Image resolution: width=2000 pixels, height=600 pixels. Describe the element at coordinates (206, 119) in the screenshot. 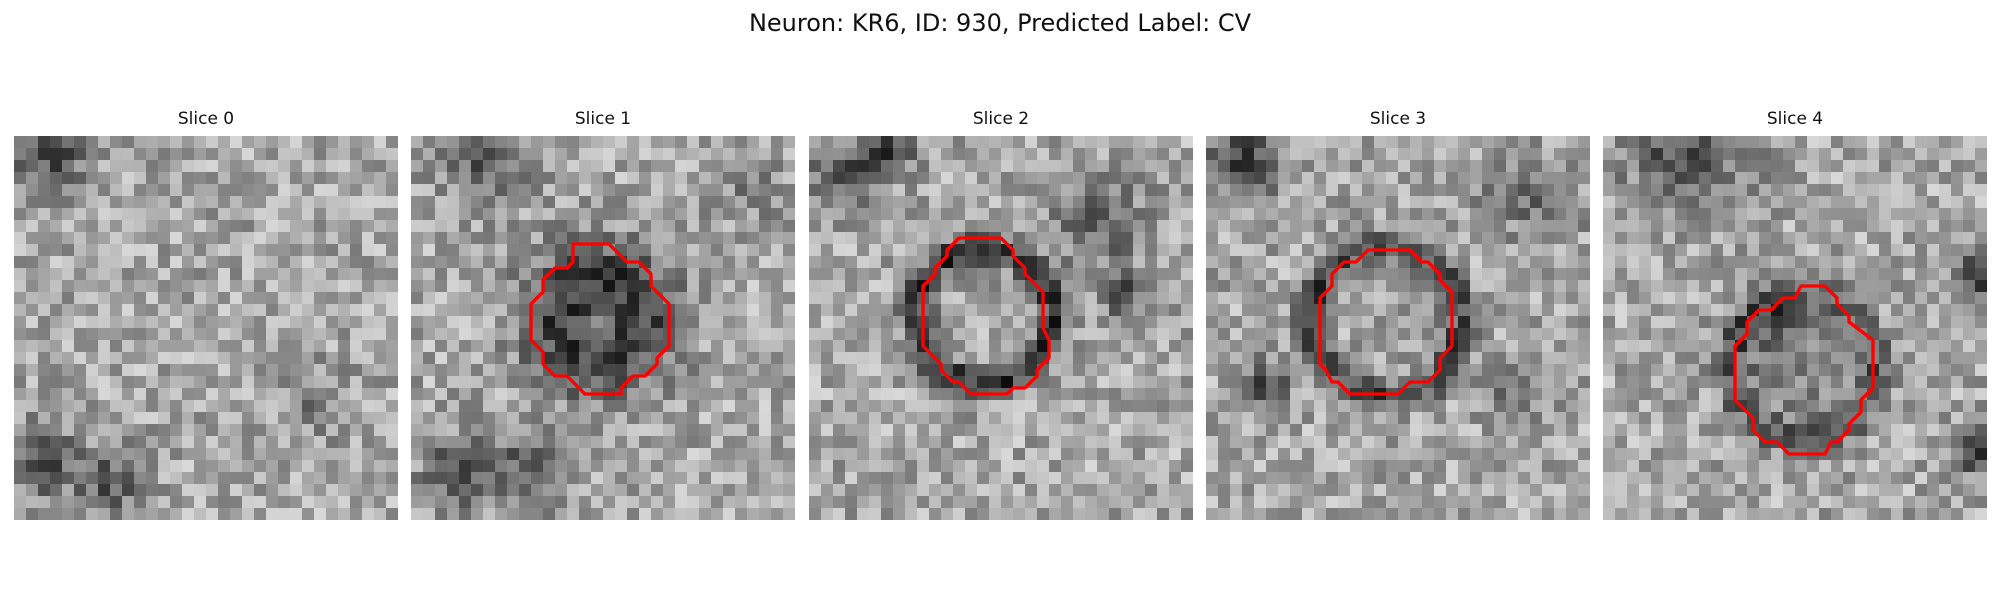

I see `slice-title: Slice 0` at that location.